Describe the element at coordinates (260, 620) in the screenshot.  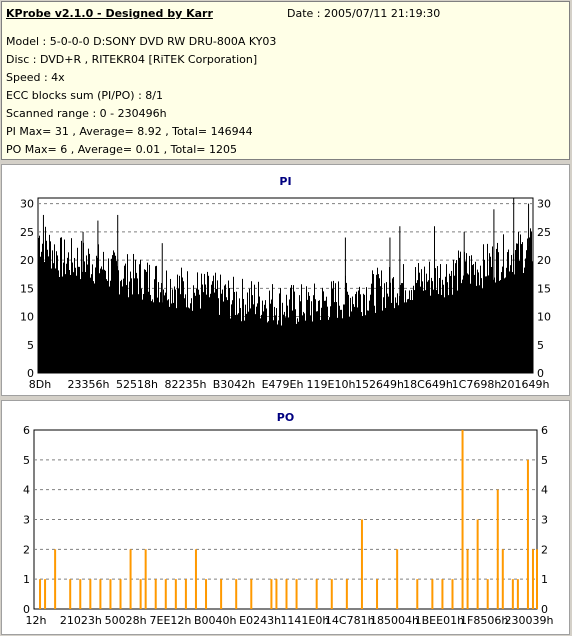
I see `x-tick-label: E0243h` at that location.